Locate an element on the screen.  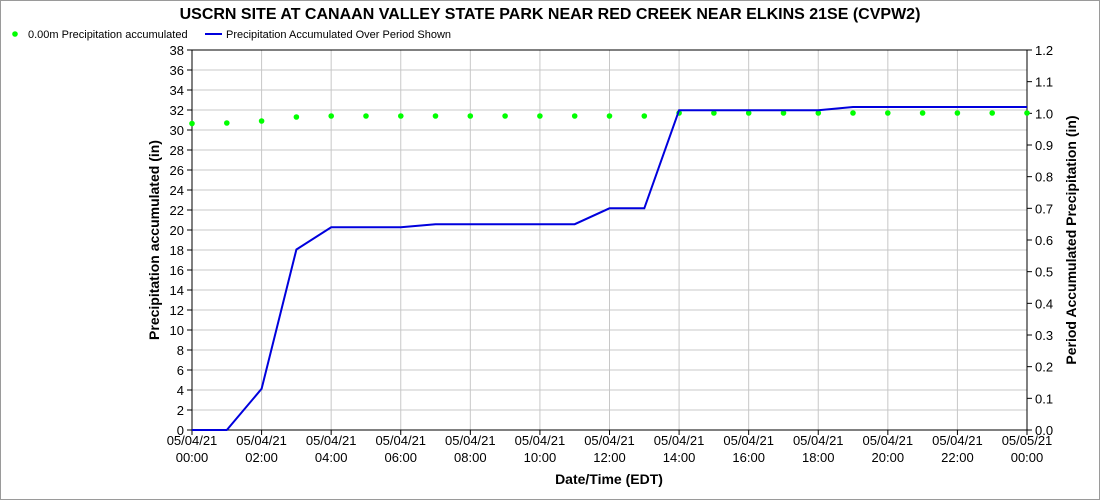
y-axis-left-title: Precipitation accumulated (in) is located at coordinates (154, 240).